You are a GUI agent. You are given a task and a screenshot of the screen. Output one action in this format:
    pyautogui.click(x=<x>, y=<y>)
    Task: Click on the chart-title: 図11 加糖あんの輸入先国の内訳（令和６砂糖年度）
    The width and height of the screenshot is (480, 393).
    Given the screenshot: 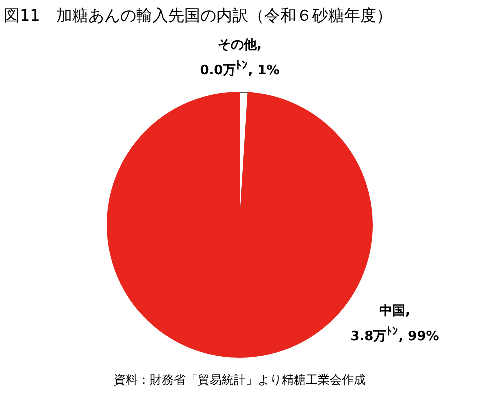 What is the action you would take?
    pyautogui.click(x=198, y=16)
    